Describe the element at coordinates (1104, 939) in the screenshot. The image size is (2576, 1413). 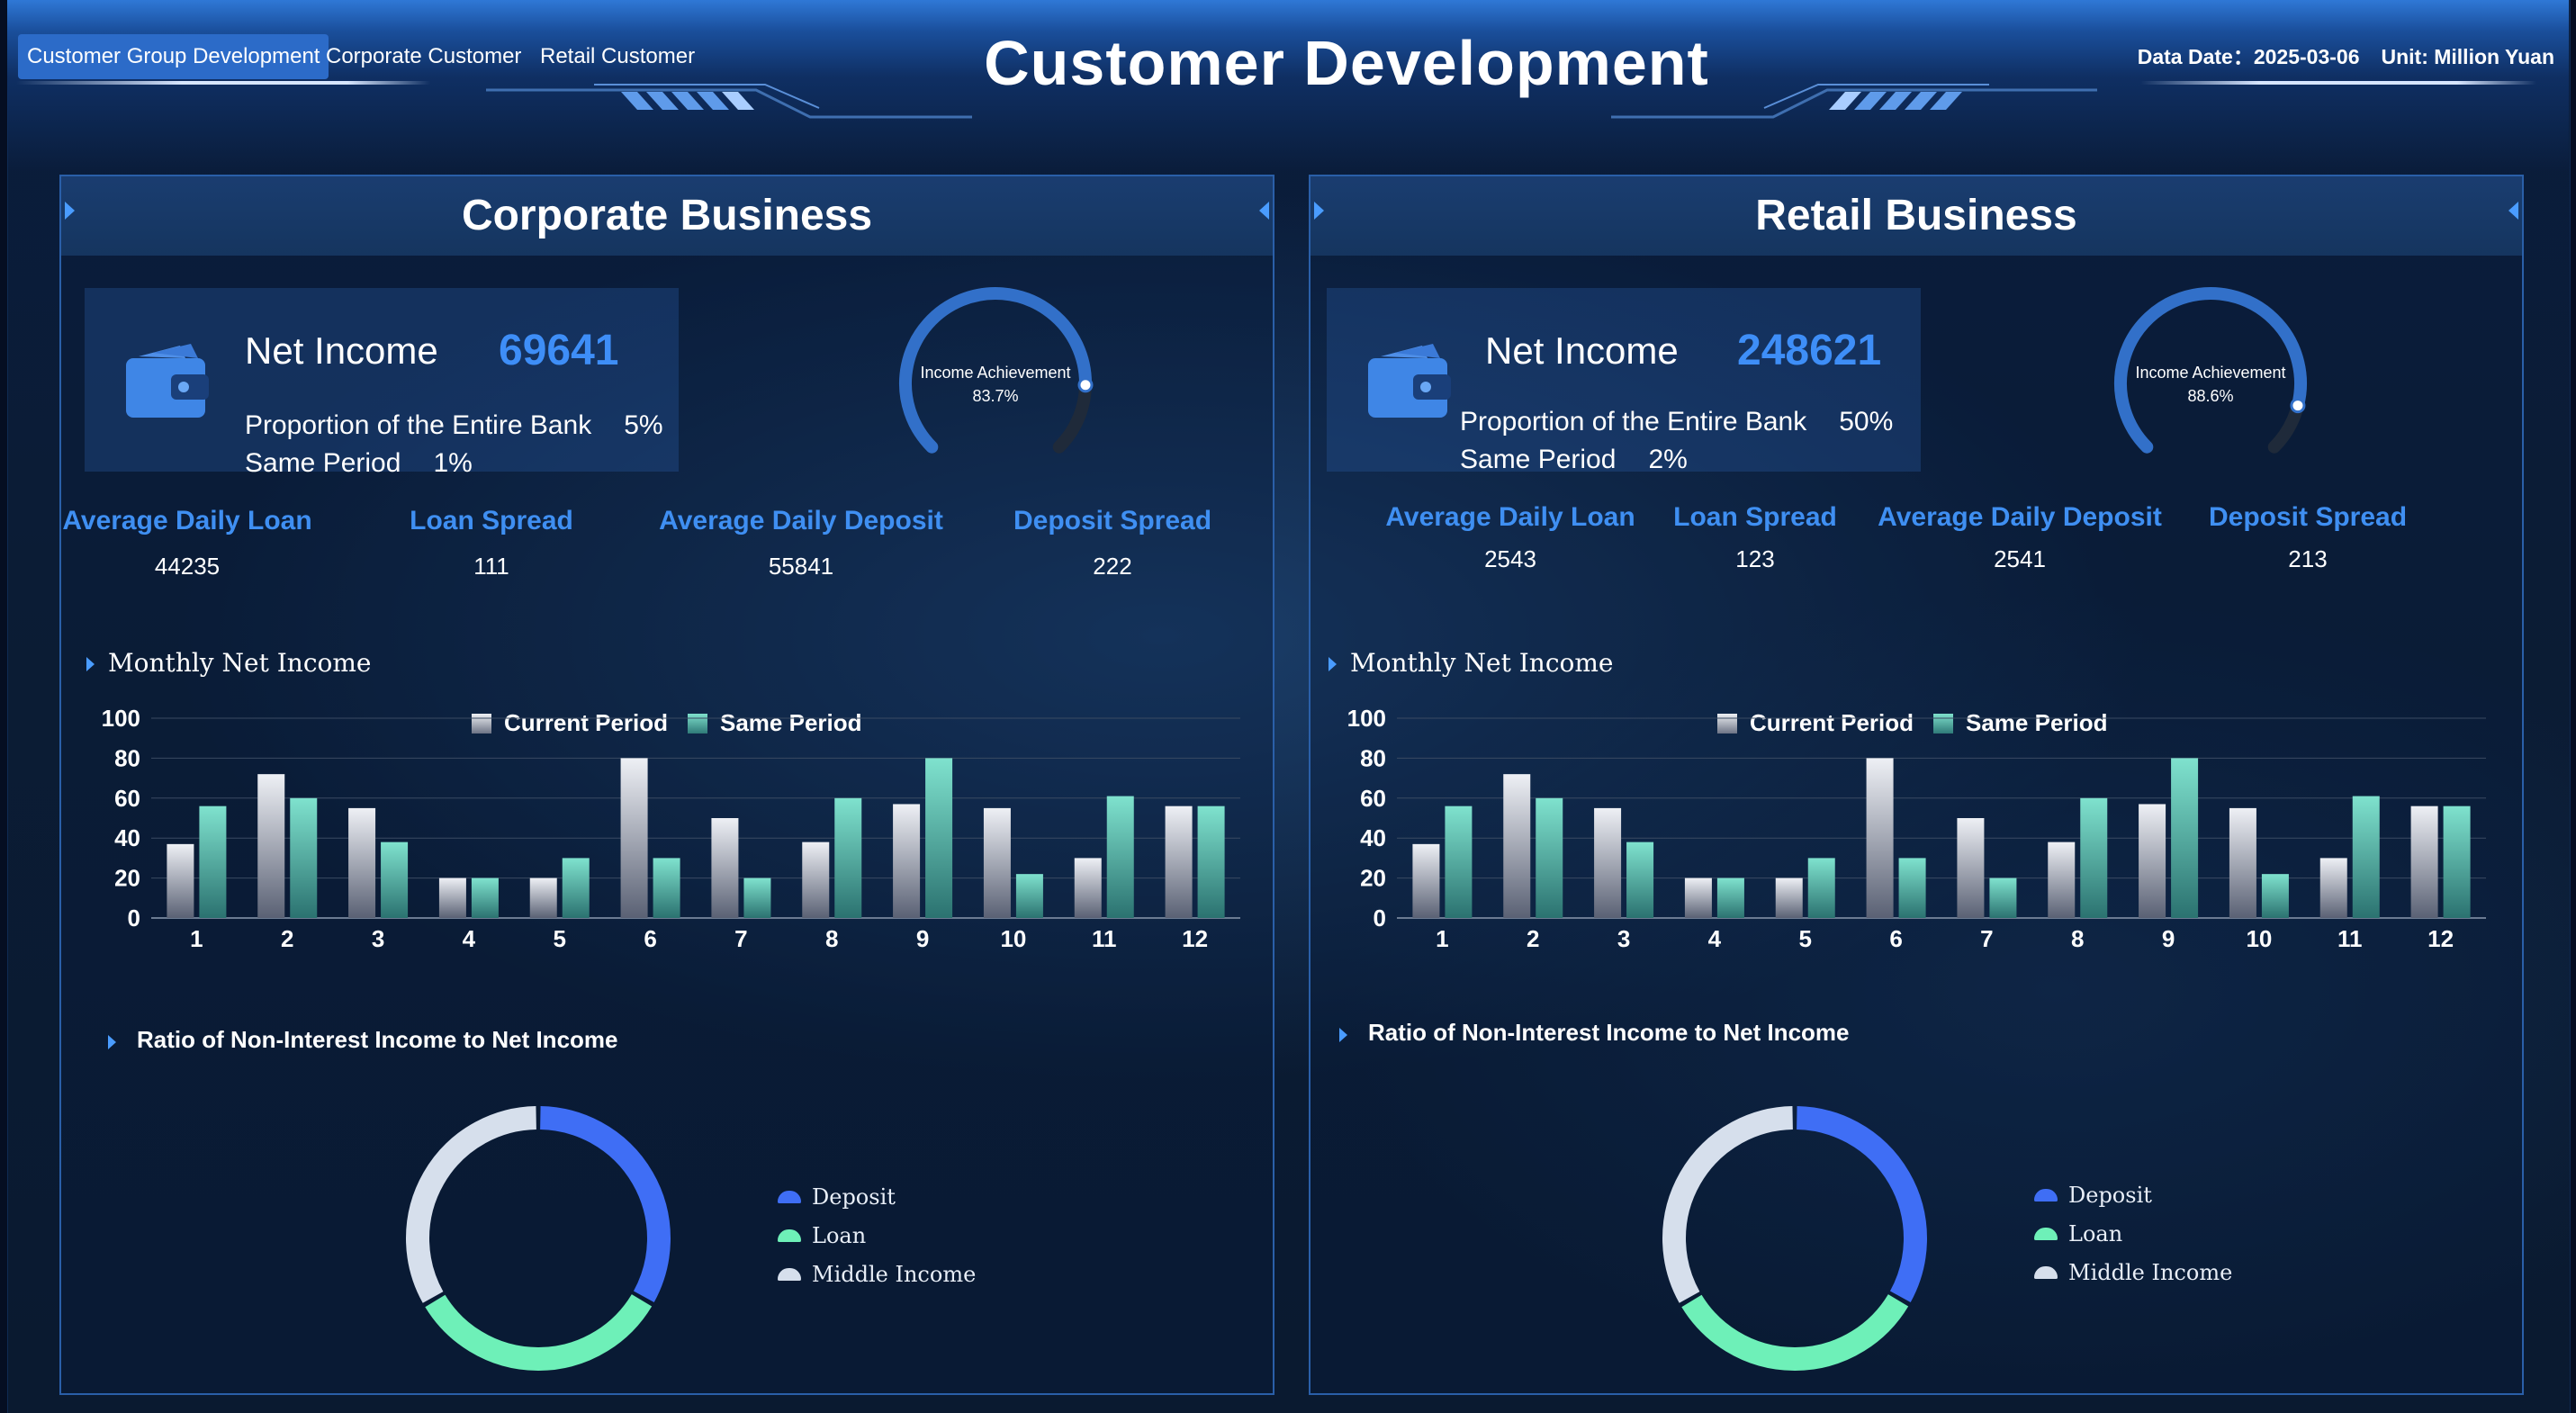
I see `x-tick-label: 11` at that location.